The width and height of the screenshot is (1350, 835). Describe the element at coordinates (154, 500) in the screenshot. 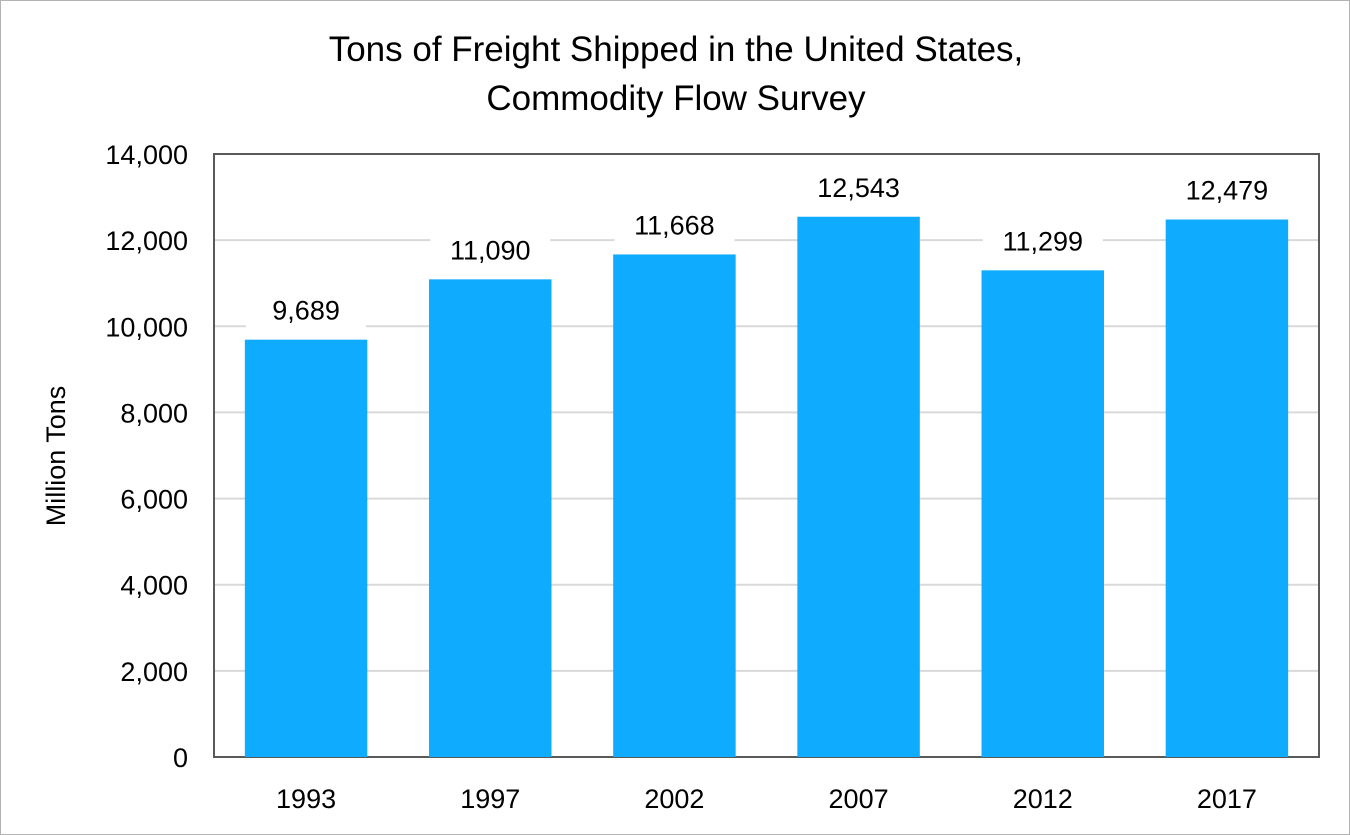

I see `y-tick-label: 6,000` at that location.